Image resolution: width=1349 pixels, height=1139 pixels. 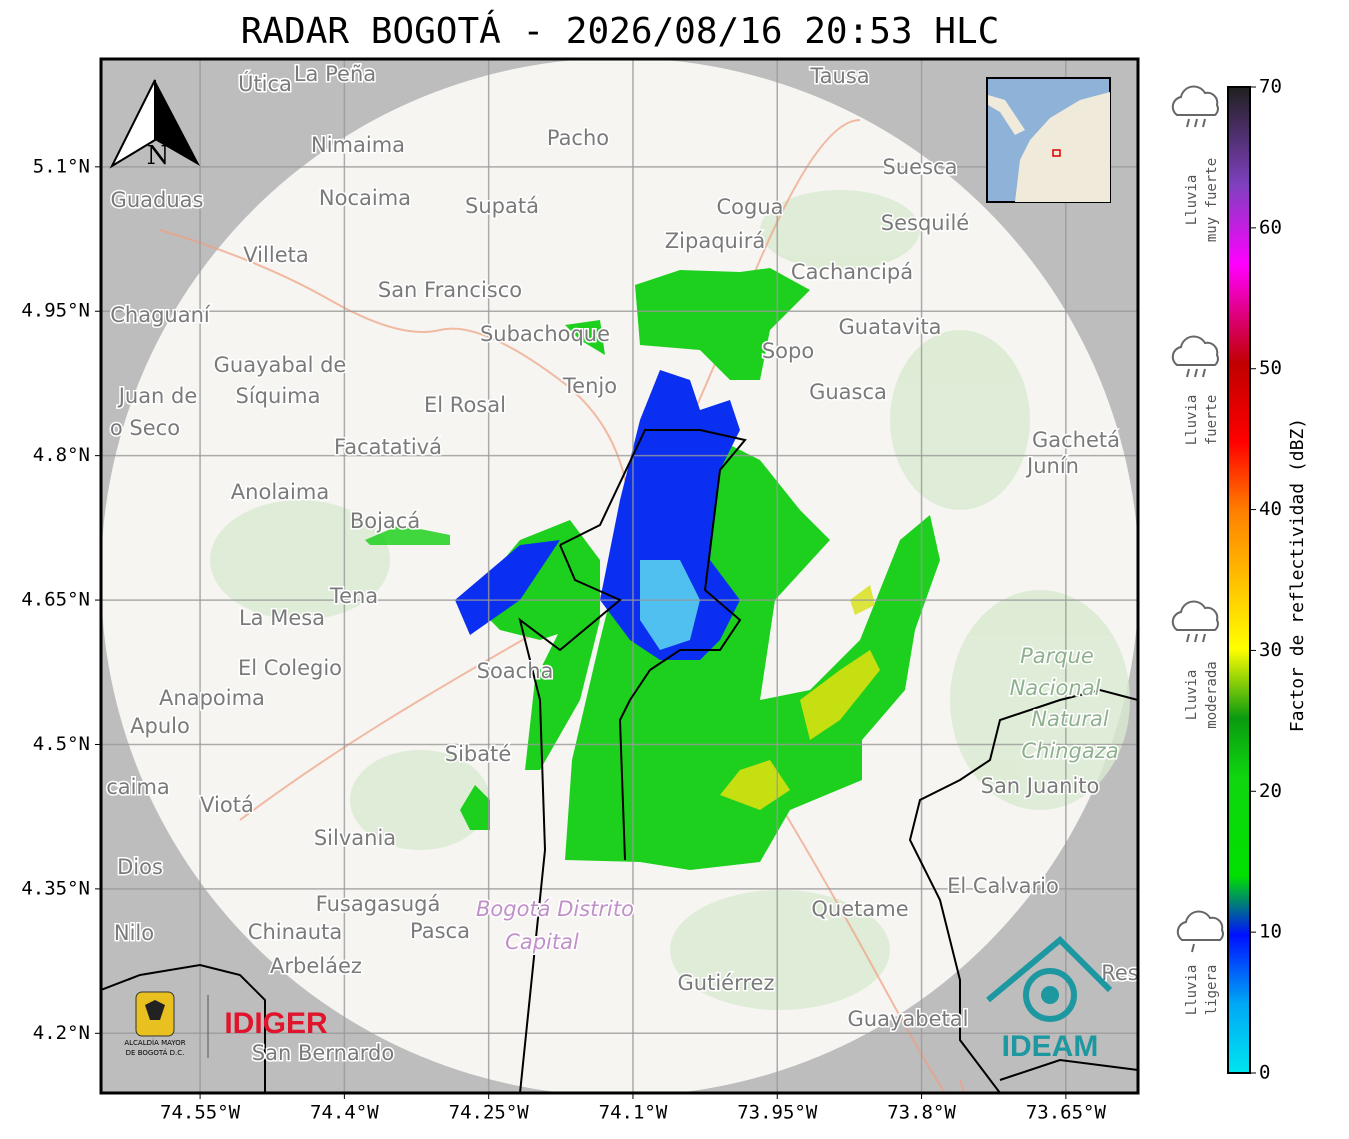 I want to click on place-label: Anolaima, so click(x=280, y=492).